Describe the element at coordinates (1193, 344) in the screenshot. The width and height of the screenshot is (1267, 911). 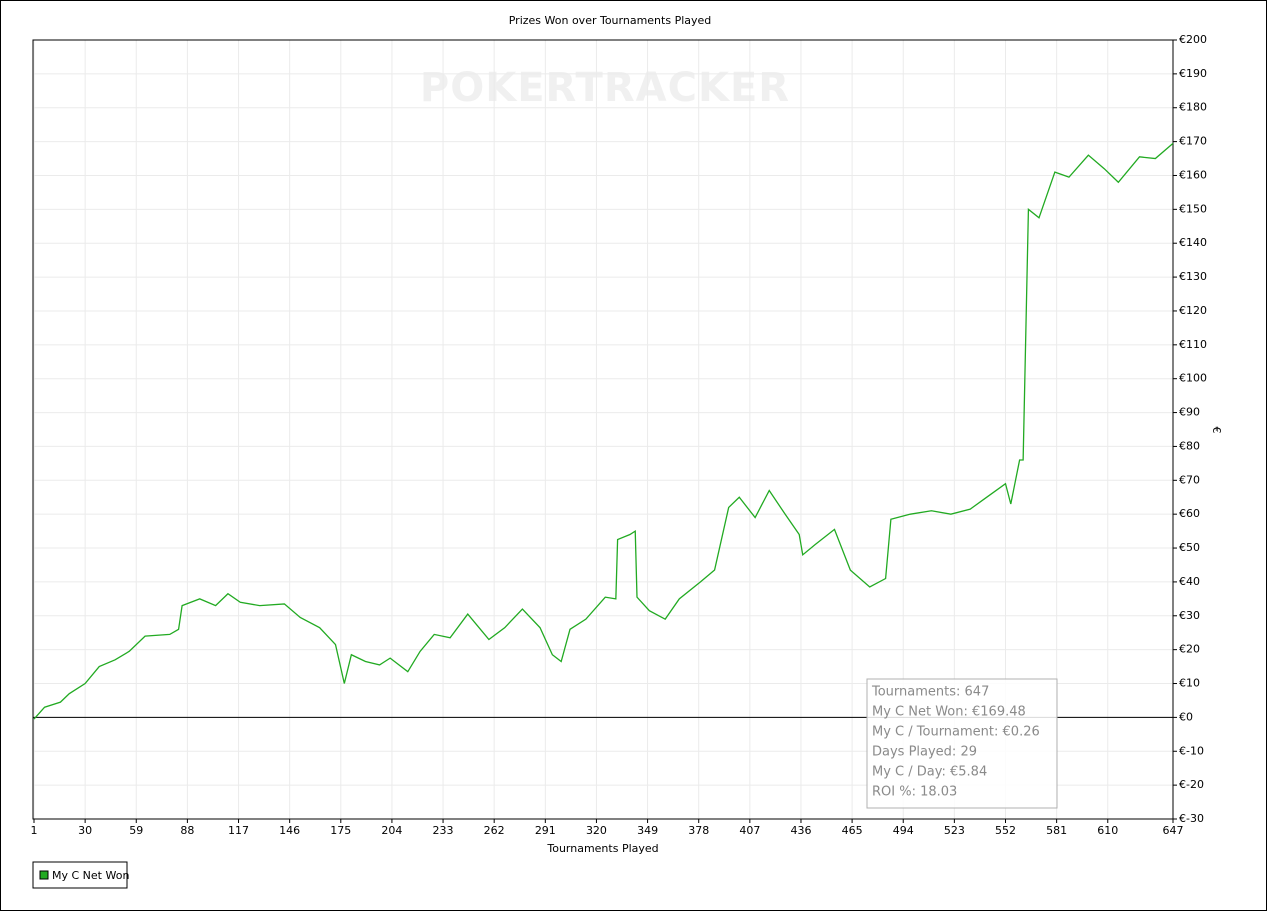
I see `y-tick-label: €110` at that location.